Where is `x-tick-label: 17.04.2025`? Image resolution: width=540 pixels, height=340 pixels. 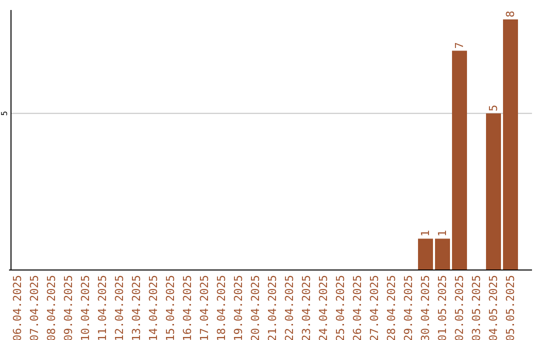 x-tick-label: 17.04.2025 is located at coordinates (204, 307).